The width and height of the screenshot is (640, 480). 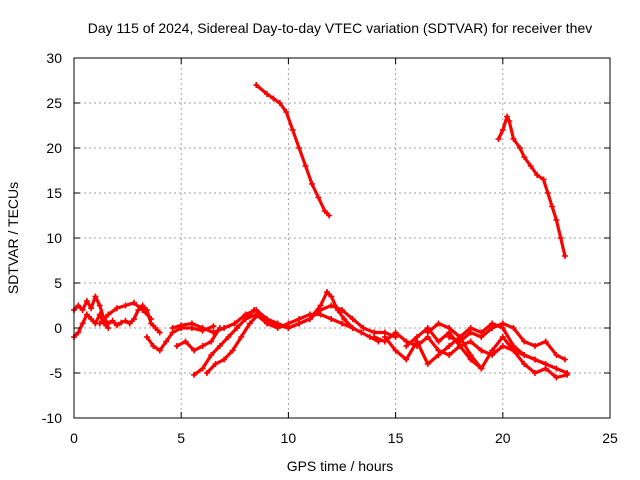 I want to click on markers-track-i, so click(x=318, y=317).